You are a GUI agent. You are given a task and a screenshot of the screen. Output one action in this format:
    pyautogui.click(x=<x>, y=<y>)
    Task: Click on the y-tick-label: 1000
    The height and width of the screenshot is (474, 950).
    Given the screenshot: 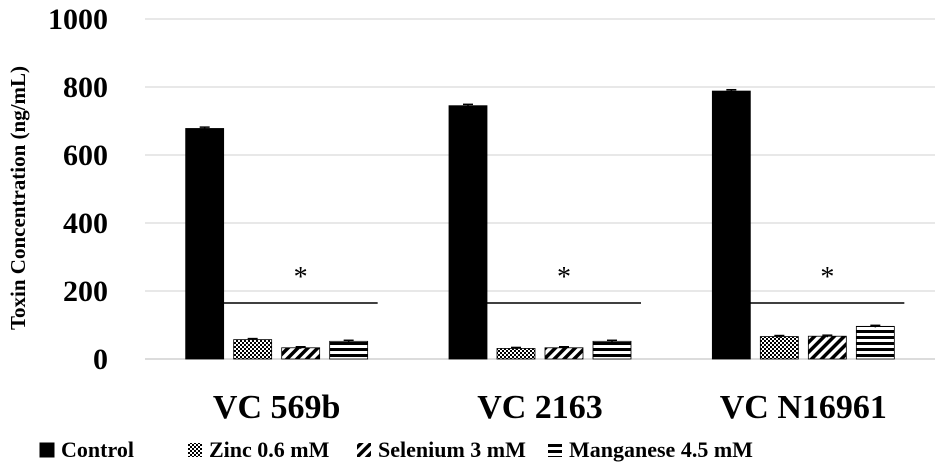 What is the action you would take?
    pyautogui.click(x=78, y=19)
    